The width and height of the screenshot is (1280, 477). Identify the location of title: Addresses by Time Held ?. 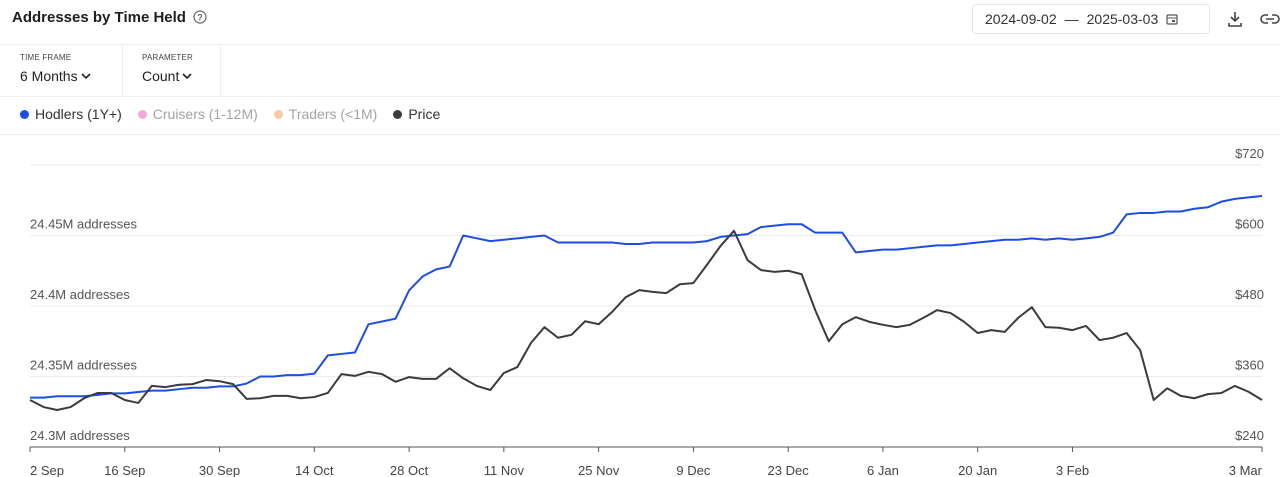
(109, 17).